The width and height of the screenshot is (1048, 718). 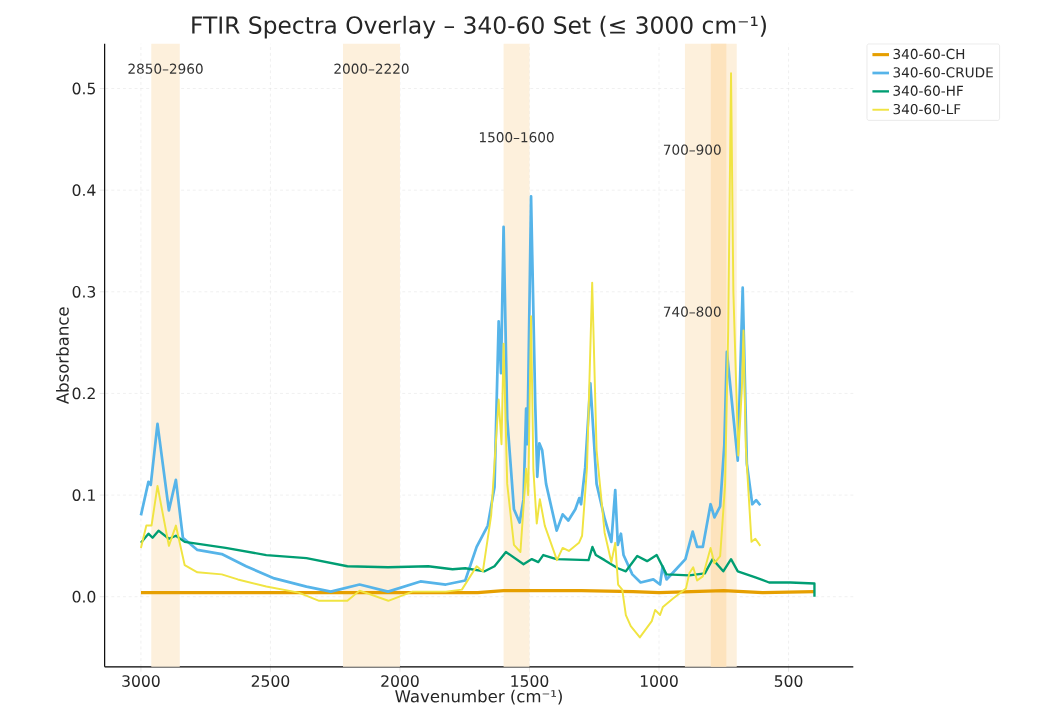 What do you see at coordinates (270, 680) in the screenshot?
I see `x-tick-label: 2500` at bounding box center [270, 680].